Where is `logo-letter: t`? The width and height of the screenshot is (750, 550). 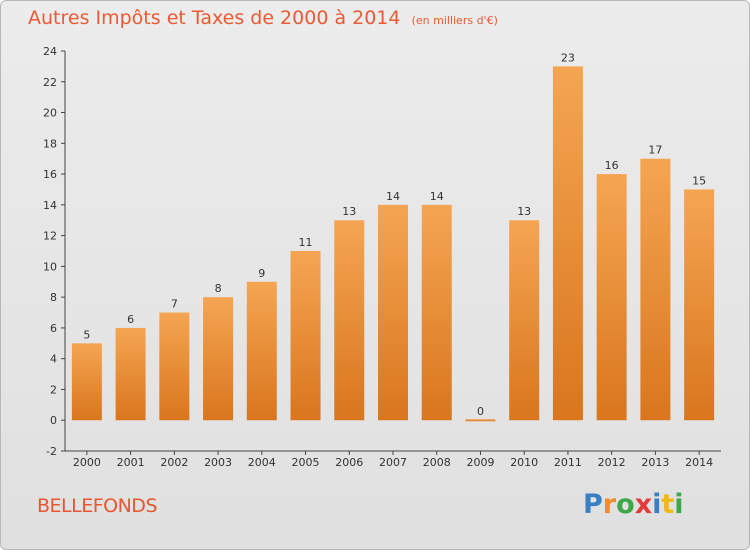
logo-letter: t is located at coordinates (668, 504).